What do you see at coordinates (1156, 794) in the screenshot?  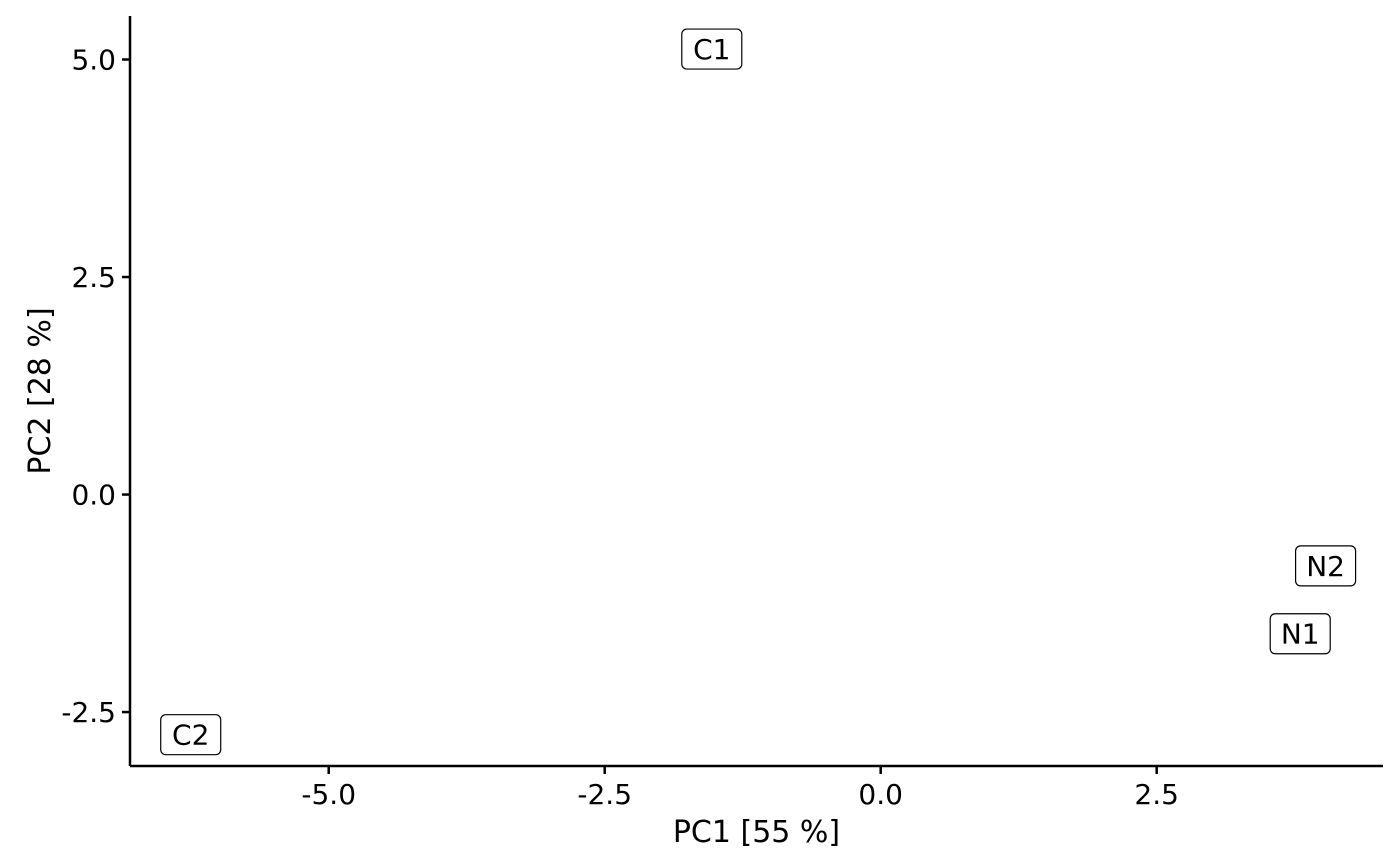 I see `x-tick-label: 2.5` at bounding box center [1156, 794].